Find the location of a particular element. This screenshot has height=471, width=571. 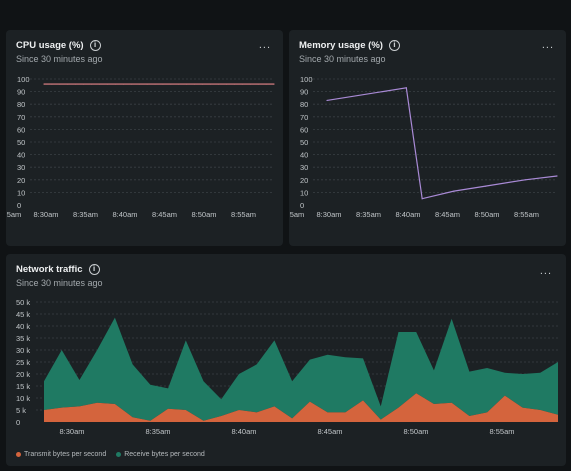

y-tick-label: 5 k is located at coordinates (21, 410).